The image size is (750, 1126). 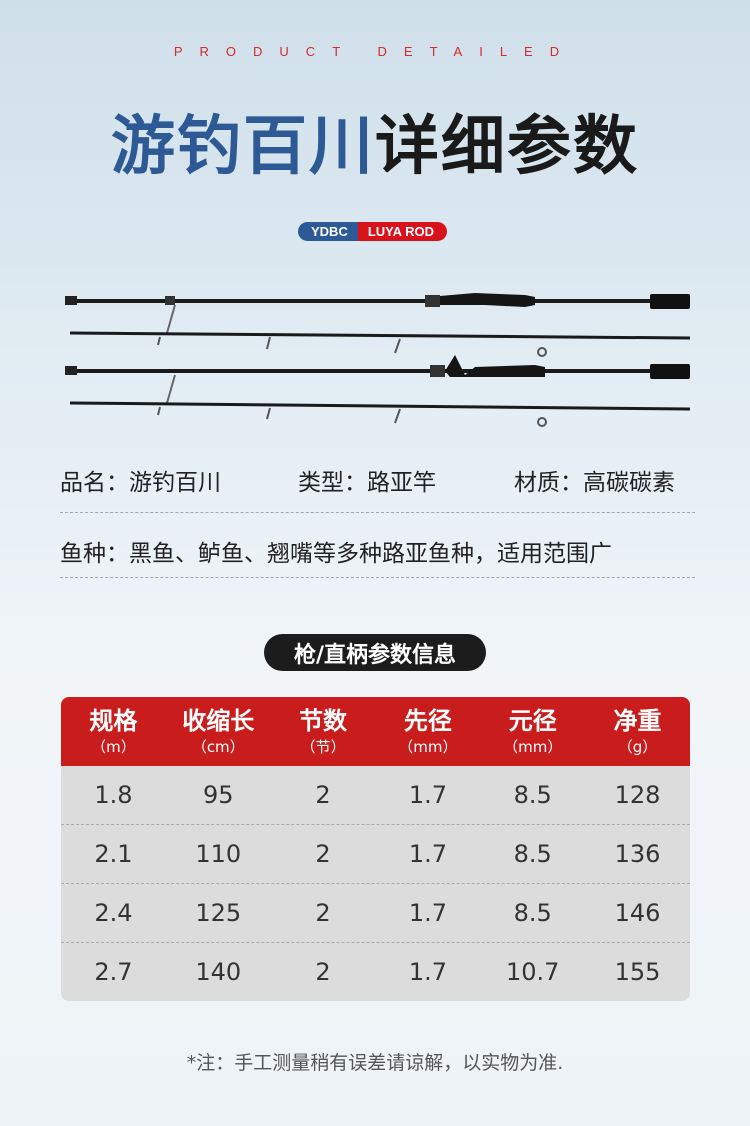 What do you see at coordinates (375, 1063) in the screenshot?
I see `footnote: *注：手工测量稍有误差请谅解，以实物为准.` at bounding box center [375, 1063].